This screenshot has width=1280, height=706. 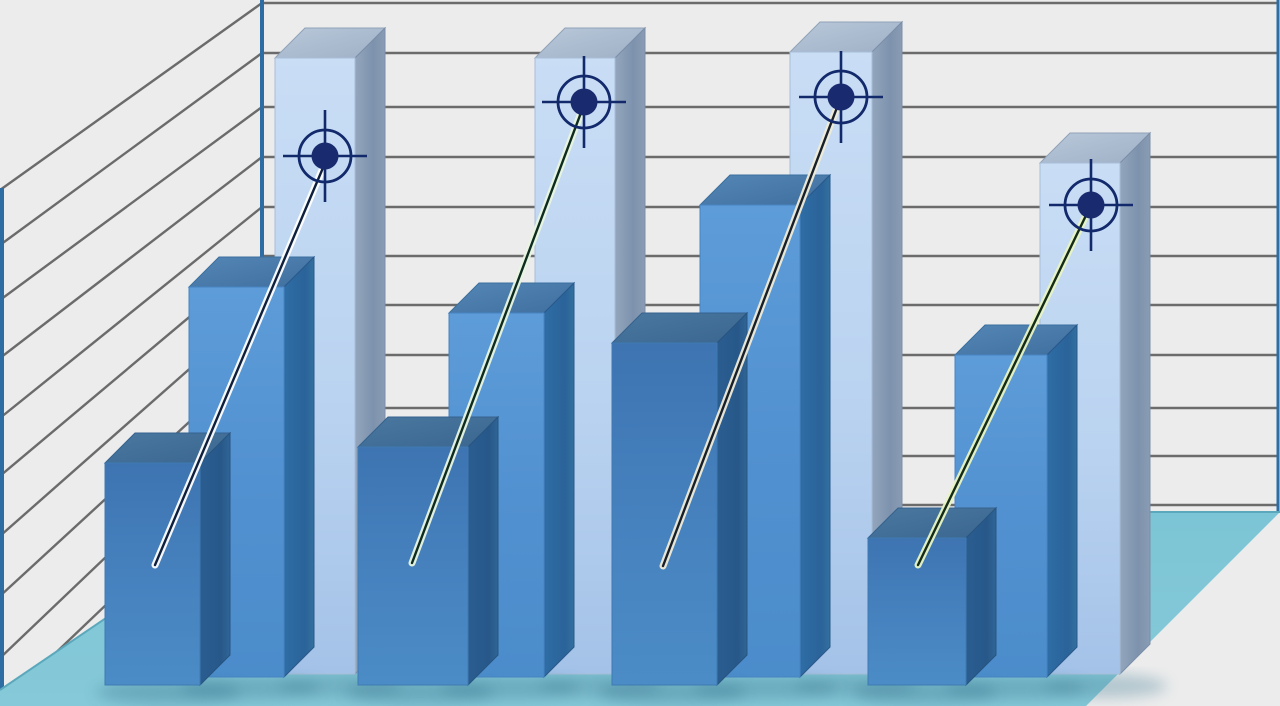 I want to click on bar-front-face, so click(x=664, y=514).